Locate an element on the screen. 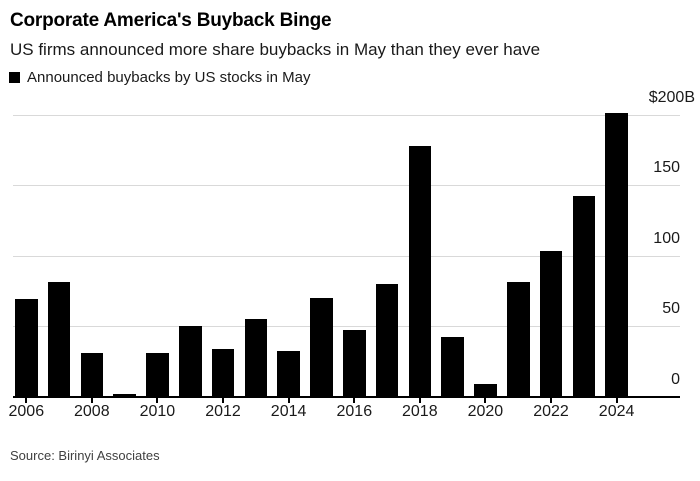 The height and width of the screenshot is (481, 700). x-tick-2022 is located at coordinates (551, 400).